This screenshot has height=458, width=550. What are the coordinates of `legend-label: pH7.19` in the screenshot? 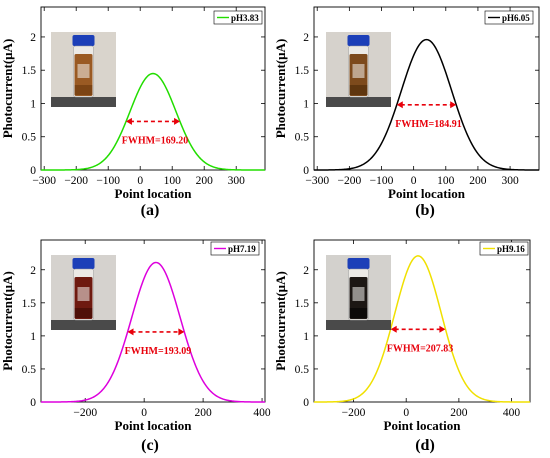 It's located at (242, 249).